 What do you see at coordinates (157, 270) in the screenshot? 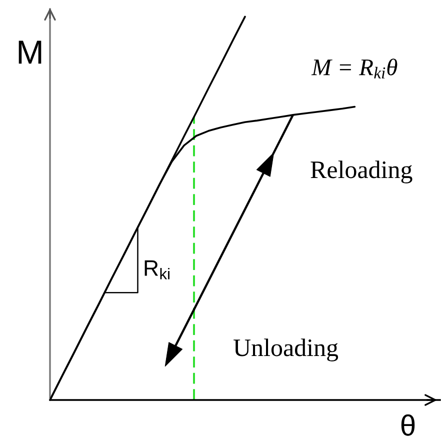
I see `annotation: R$_{ki}$` at bounding box center [157, 270].